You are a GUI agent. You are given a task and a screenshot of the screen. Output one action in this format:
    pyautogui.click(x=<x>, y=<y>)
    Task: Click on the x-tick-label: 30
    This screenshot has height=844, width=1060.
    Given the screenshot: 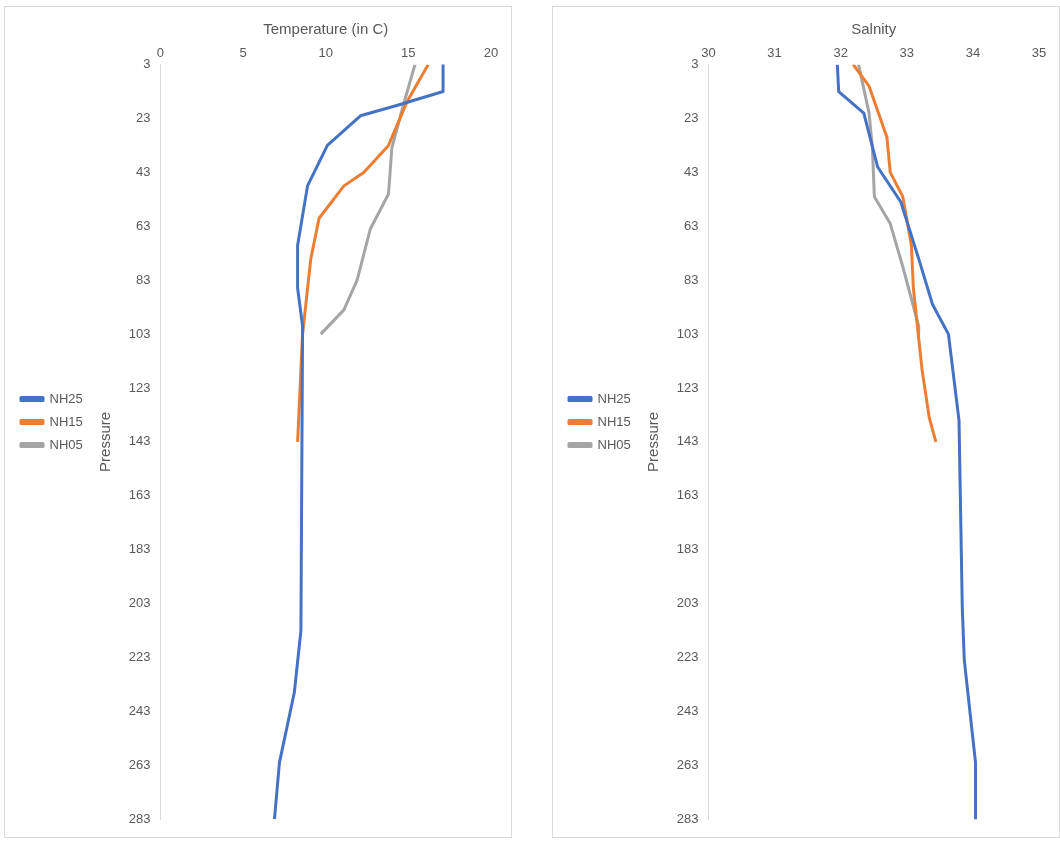 What is the action you would take?
    pyautogui.click(x=708, y=53)
    